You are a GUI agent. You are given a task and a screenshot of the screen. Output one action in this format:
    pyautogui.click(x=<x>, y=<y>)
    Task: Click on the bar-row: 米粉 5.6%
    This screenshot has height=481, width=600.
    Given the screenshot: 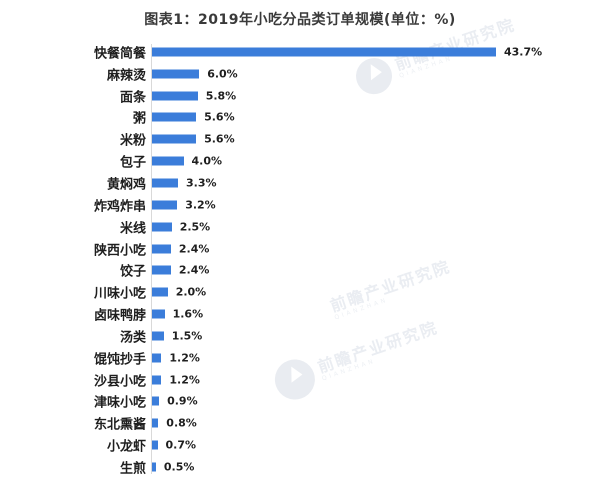 What is the action you would take?
    pyautogui.click(x=300, y=139)
    